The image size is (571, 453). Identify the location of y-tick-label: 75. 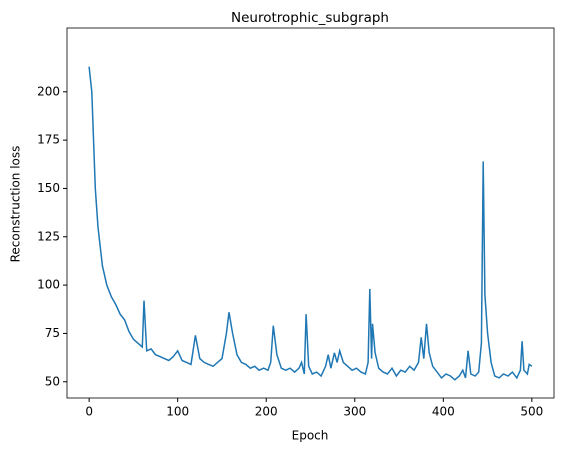
(52, 333).